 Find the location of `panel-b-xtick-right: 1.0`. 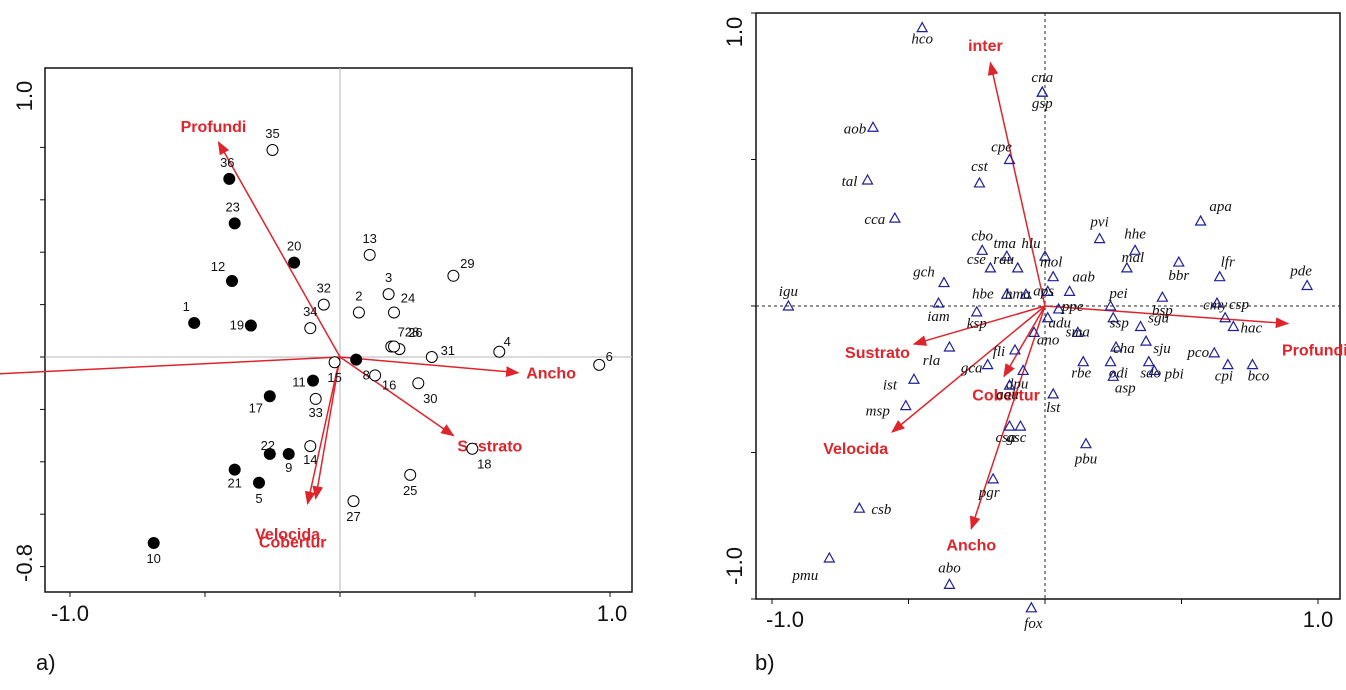

panel-b-xtick-right: 1.0 is located at coordinates (1318, 619).